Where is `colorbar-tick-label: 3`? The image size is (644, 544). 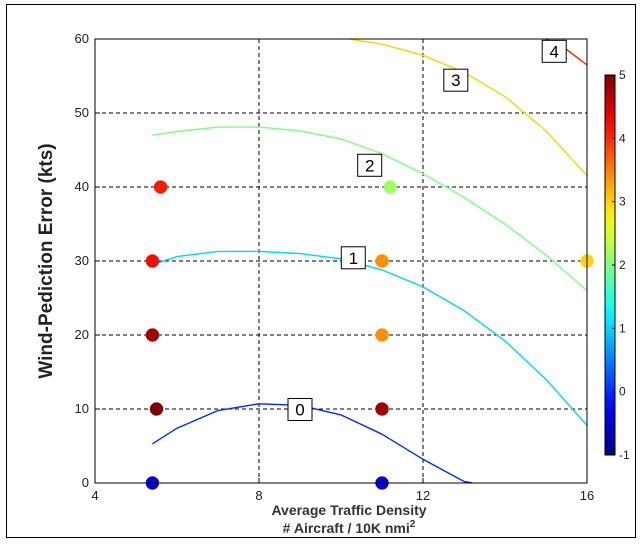 colorbar-tick-label: 3 is located at coordinates (622, 202).